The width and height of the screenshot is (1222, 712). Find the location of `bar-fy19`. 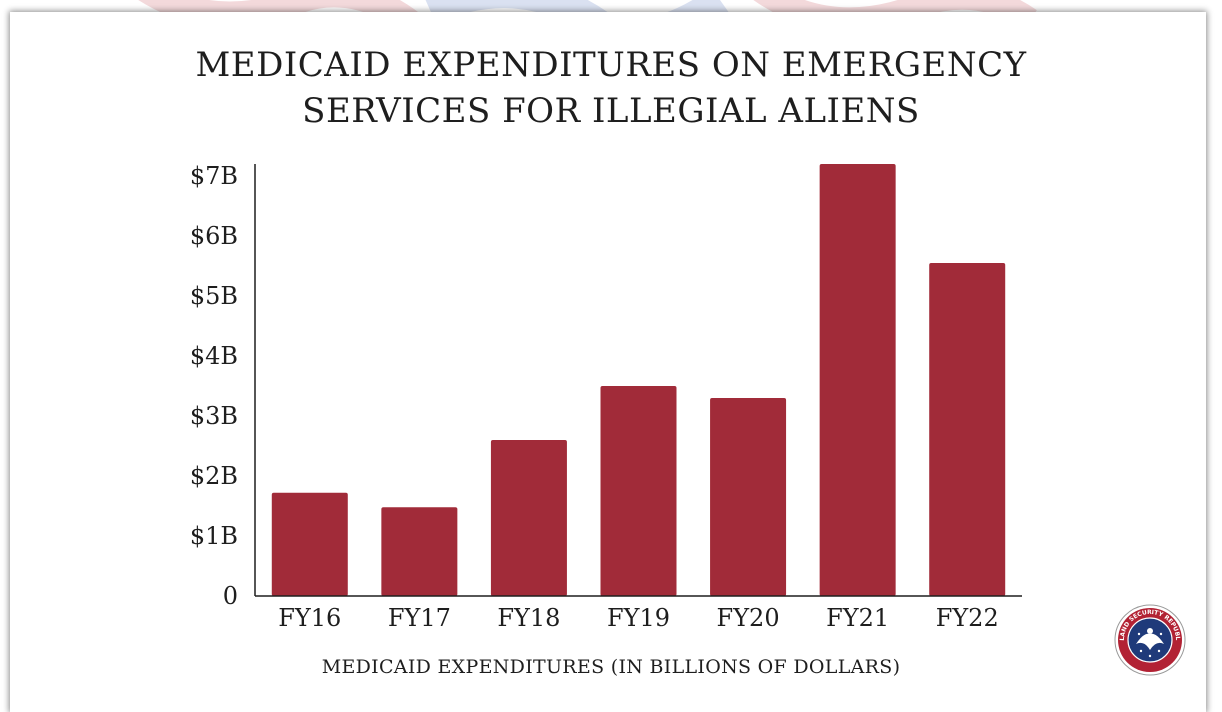

bar-fy19 is located at coordinates (638, 491).